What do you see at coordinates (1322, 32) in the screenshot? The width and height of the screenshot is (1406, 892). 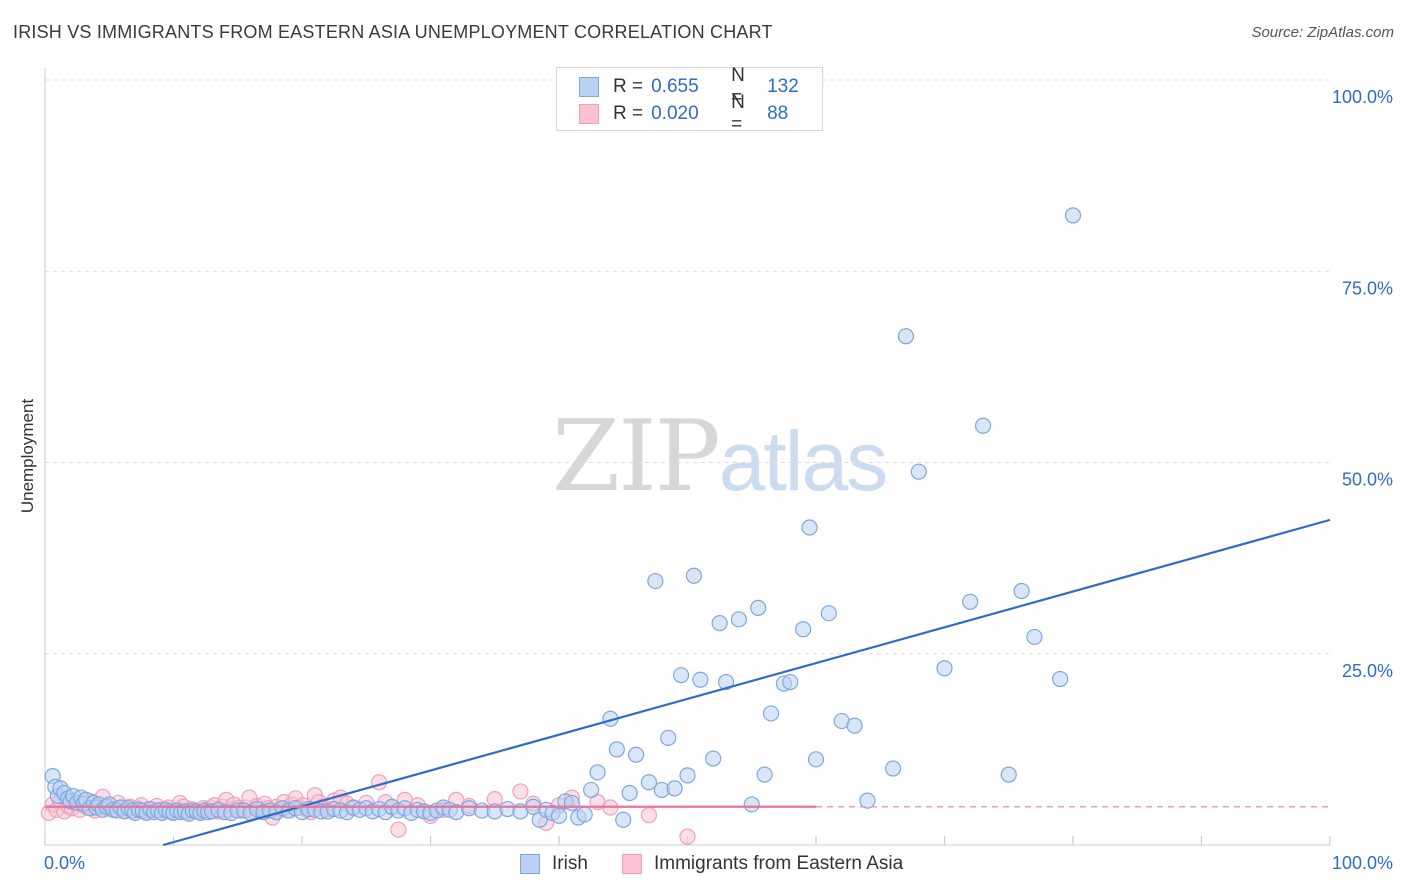 I see `source-label: Source: ZipAtlas.com` at bounding box center [1322, 32].